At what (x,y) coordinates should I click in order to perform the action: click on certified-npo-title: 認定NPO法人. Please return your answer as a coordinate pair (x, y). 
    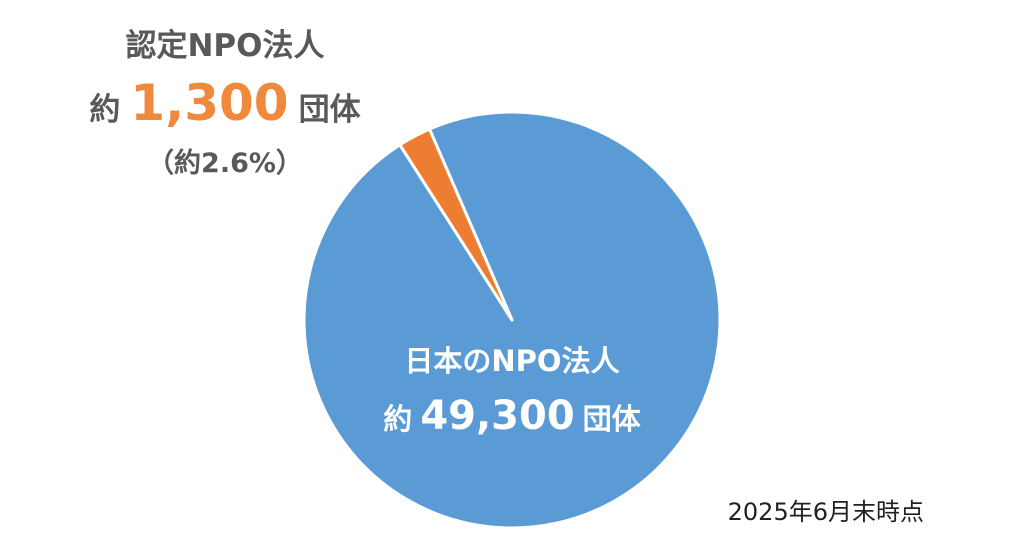
    Looking at the image, I should click on (225, 46).